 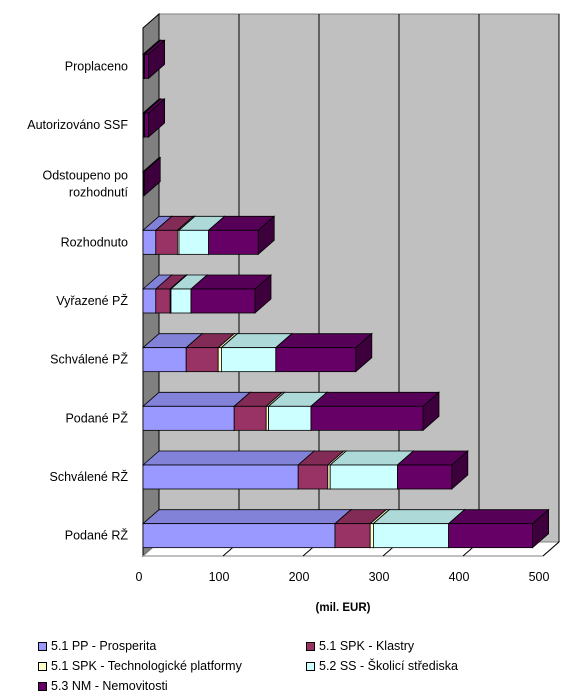 I want to click on legend-row: 5.3 NM - Nemovitosti, so click(x=298, y=686).